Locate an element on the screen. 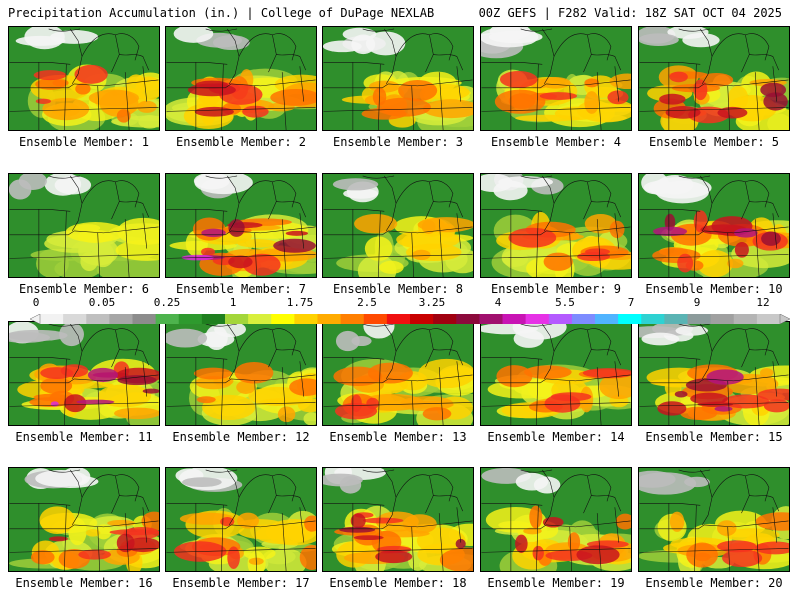 The width and height of the screenshot is (800, 600). ensemble-member-label: Ensemble Member: 13 is located at coordinates (398, 437).